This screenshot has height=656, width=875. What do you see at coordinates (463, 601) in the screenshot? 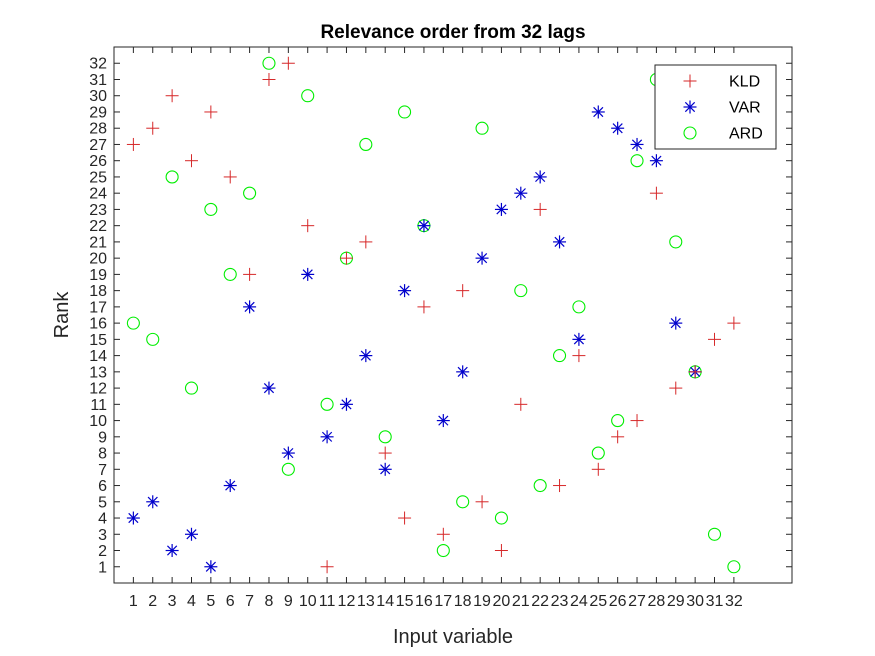
I see `x-tick-label: 18` at bounding box center [463, 601].